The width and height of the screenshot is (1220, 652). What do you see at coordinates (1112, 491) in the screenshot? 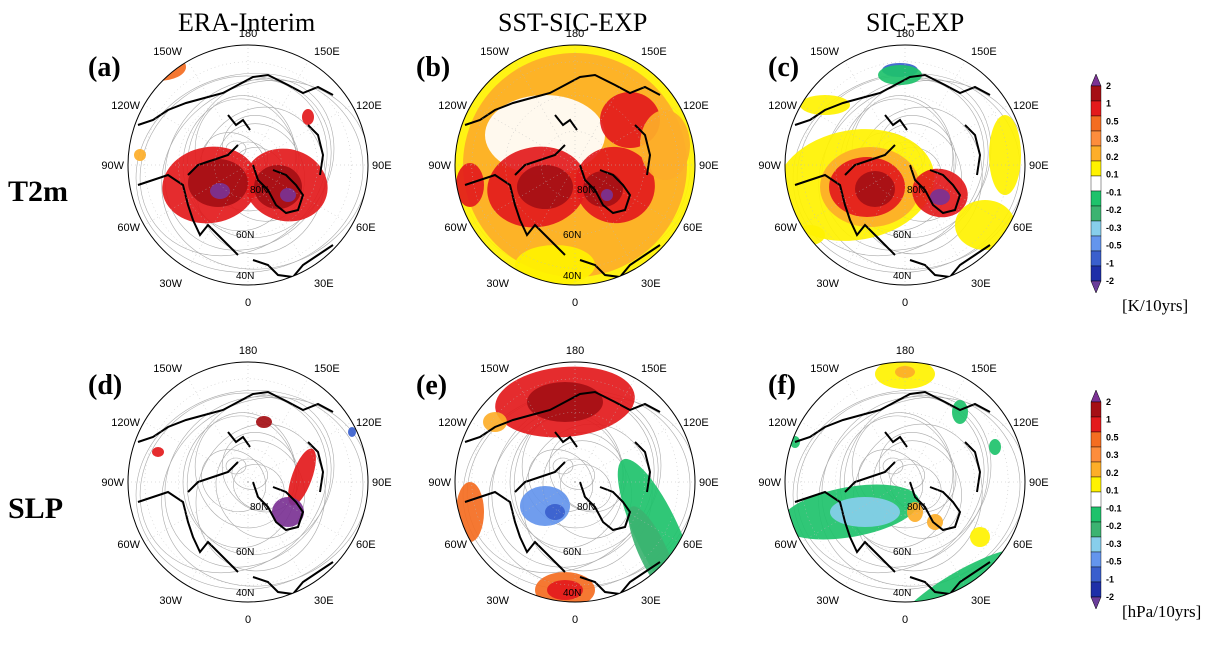
I see `colorbar-tick-label: 0.1` at bounding box center [1112, 491].